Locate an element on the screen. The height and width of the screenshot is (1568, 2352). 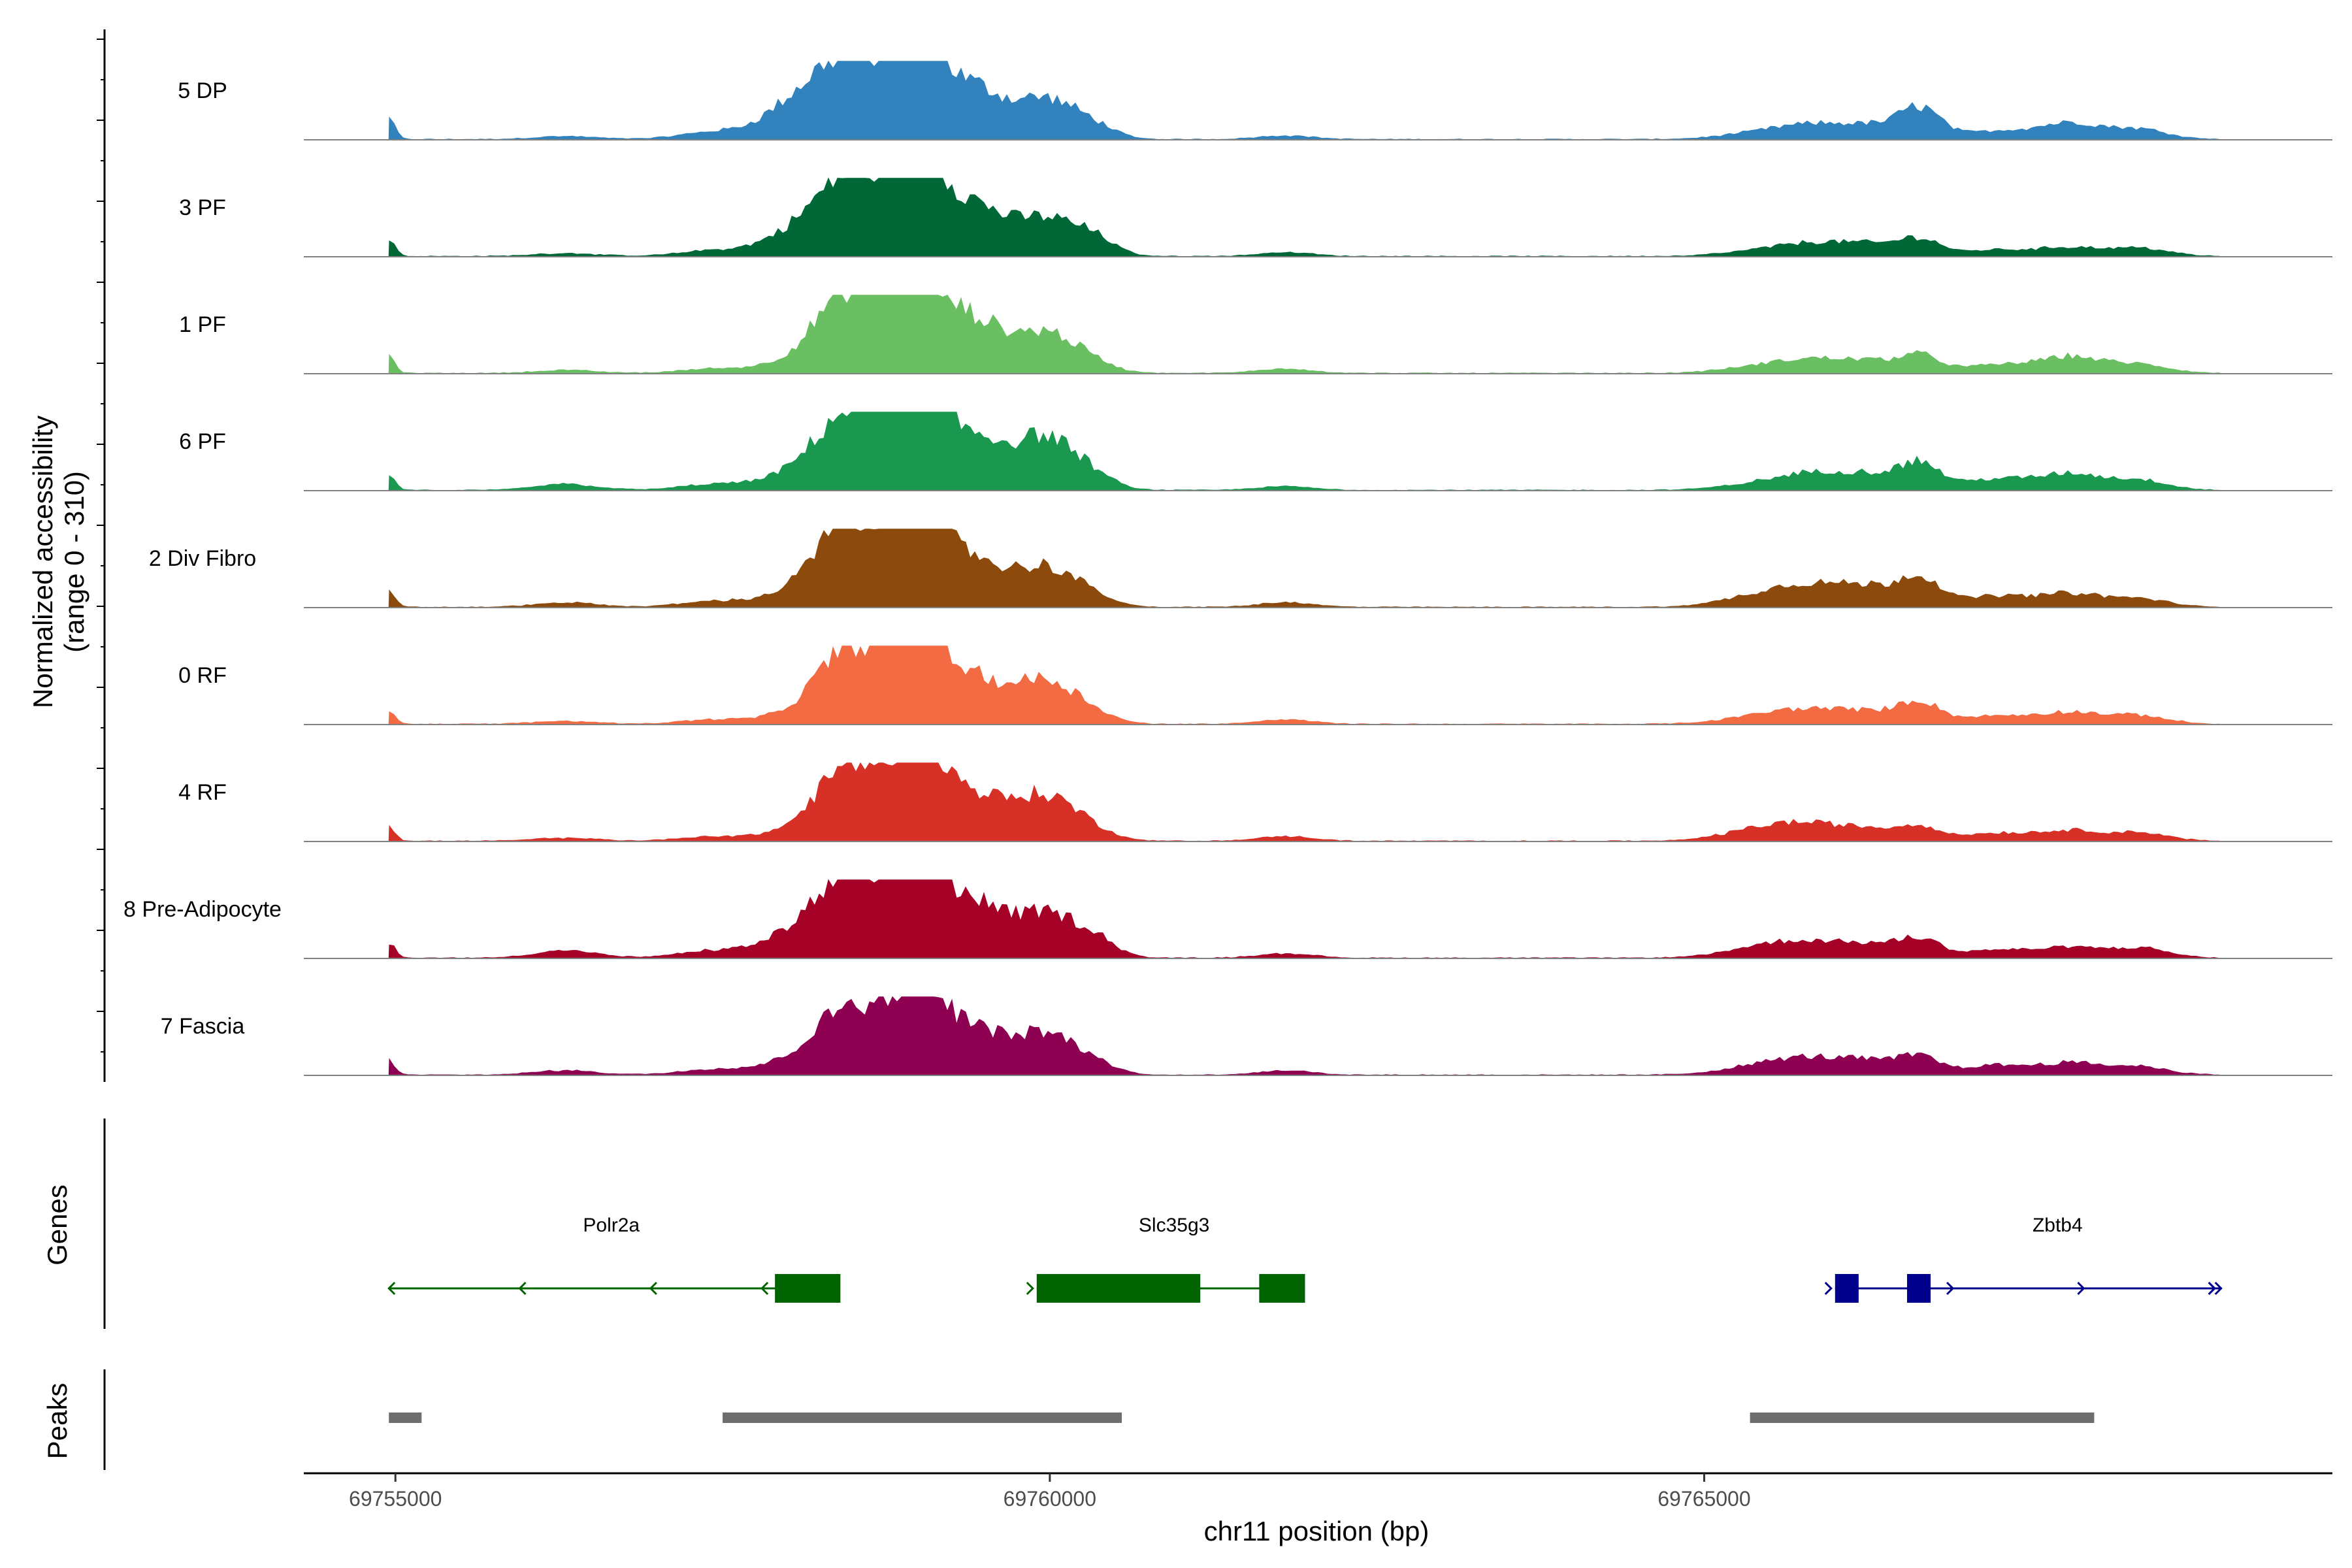
y-axis is located at coordinates (101, 749).